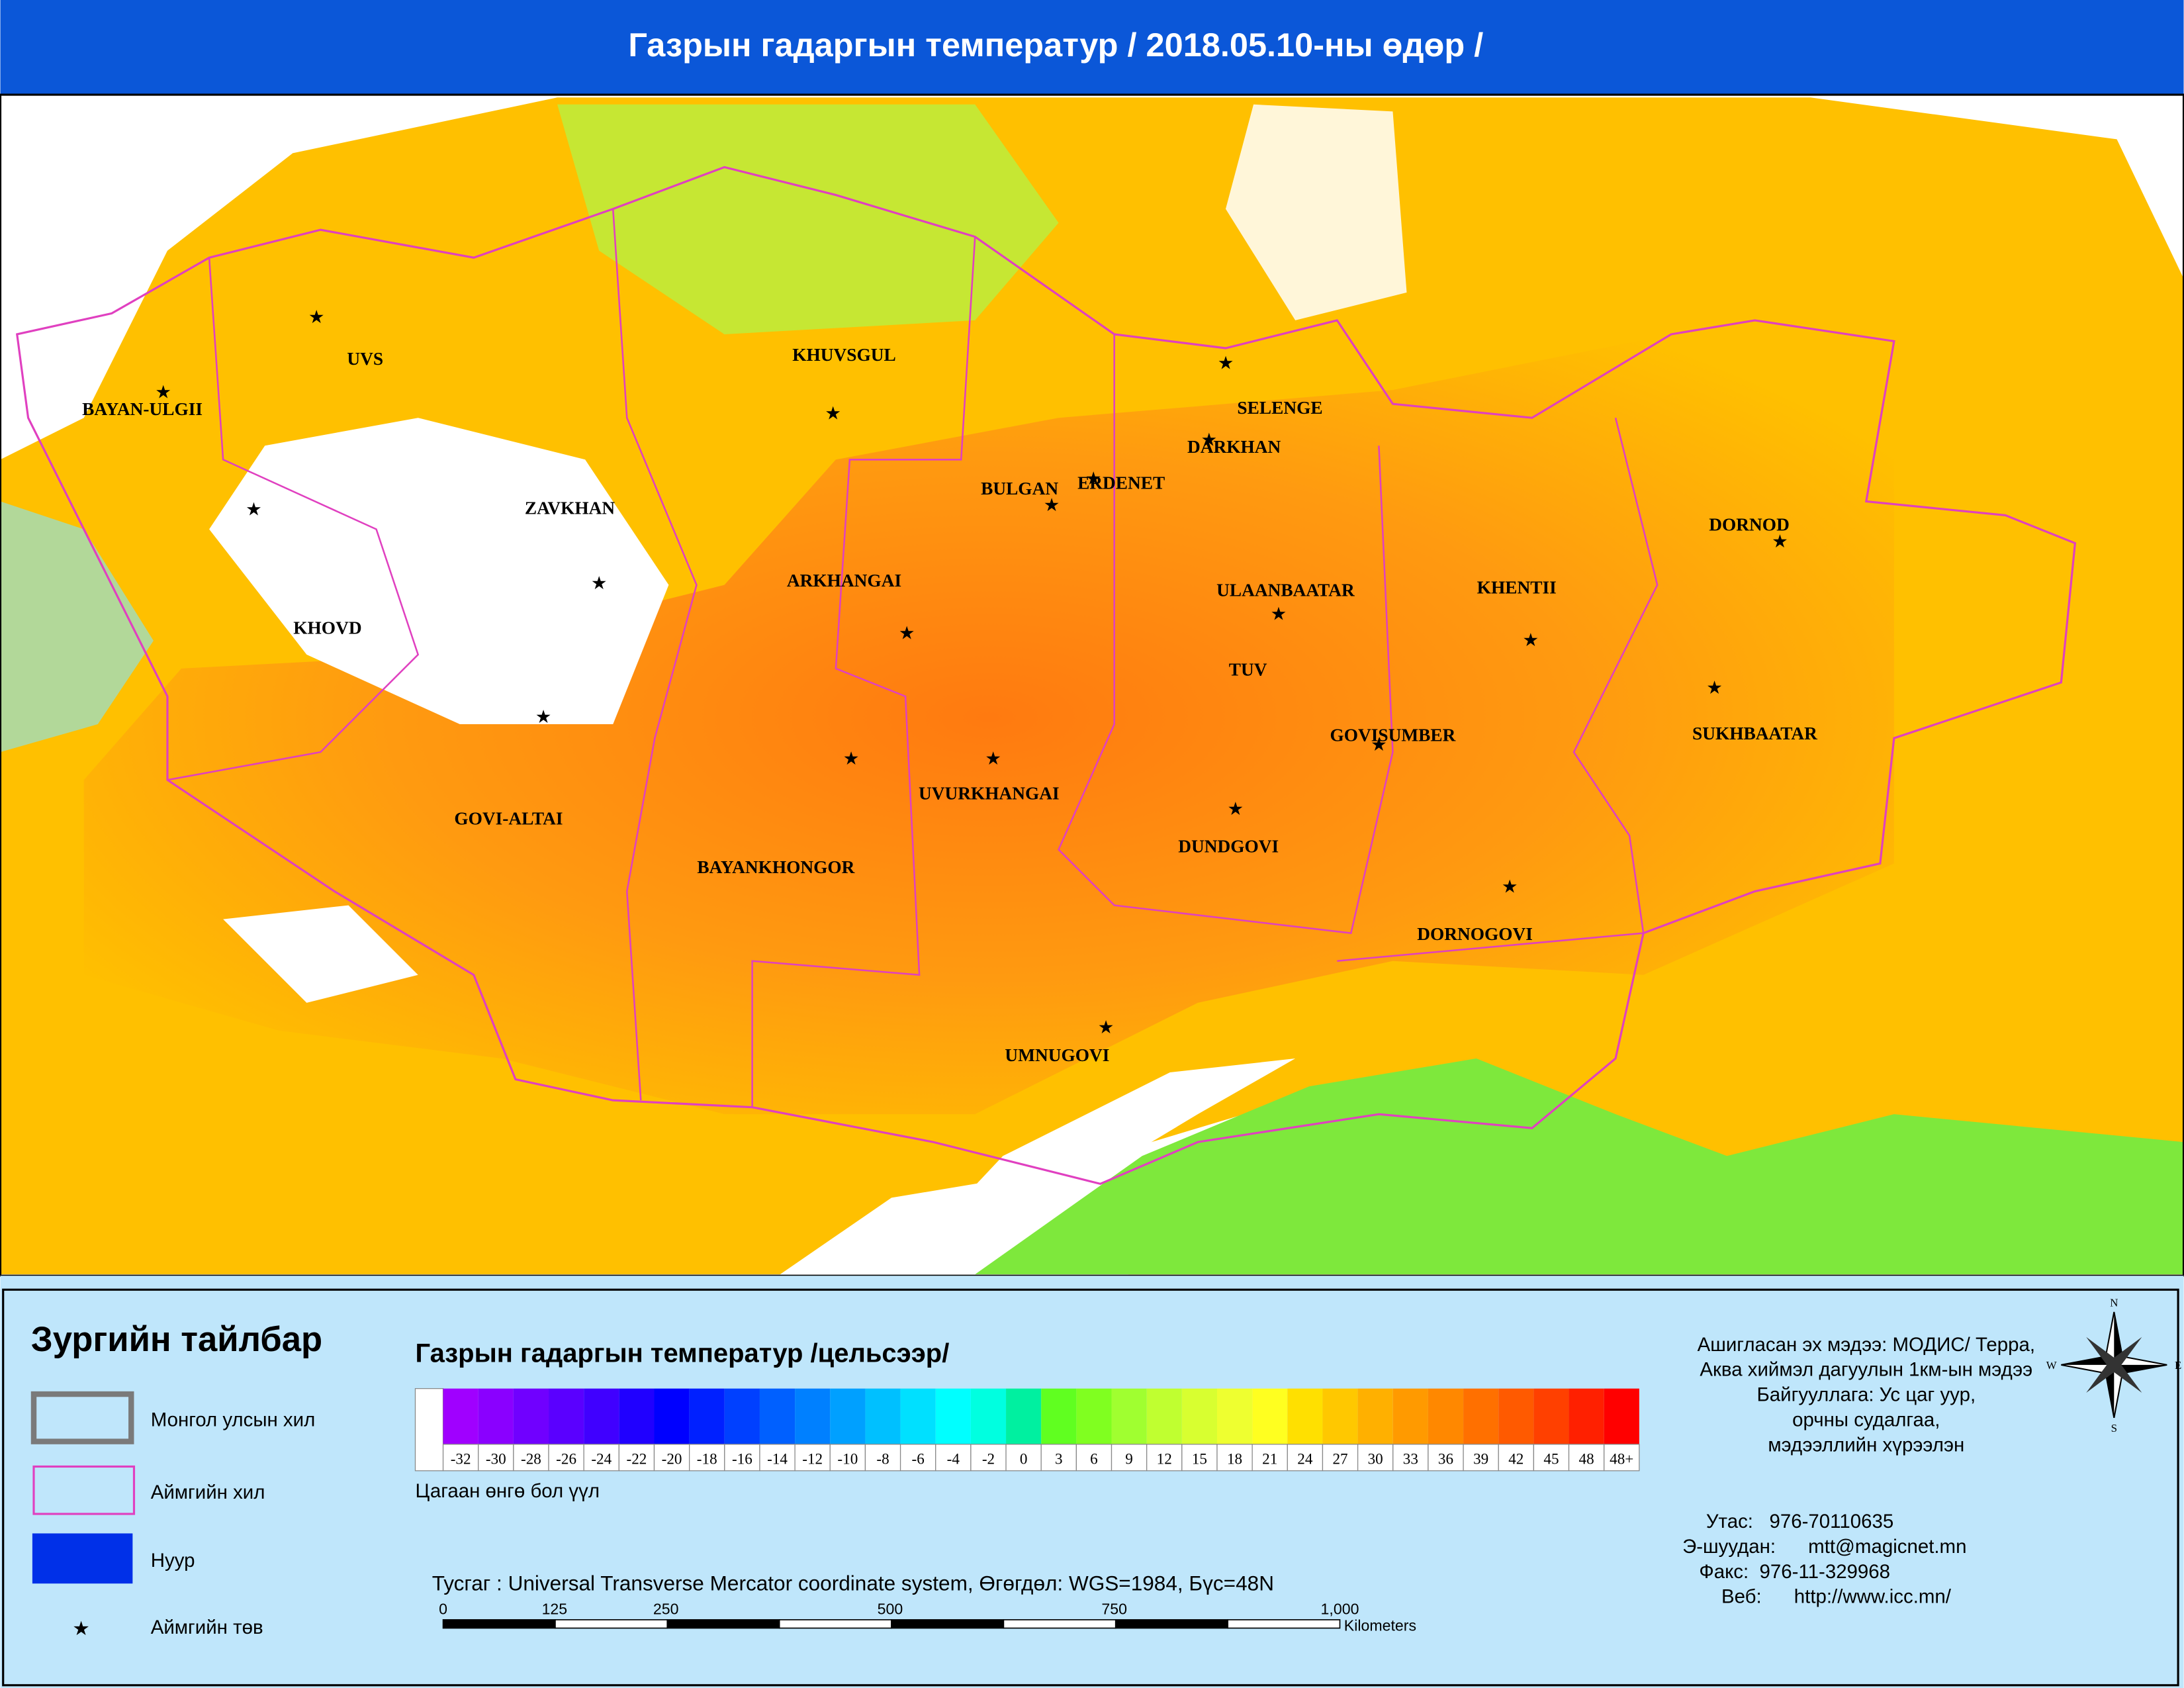 The image size is (2184, 1688). Describe the element at coordinates (531, 1459) in the screenshot. I see `scale-label: -28` at that location.